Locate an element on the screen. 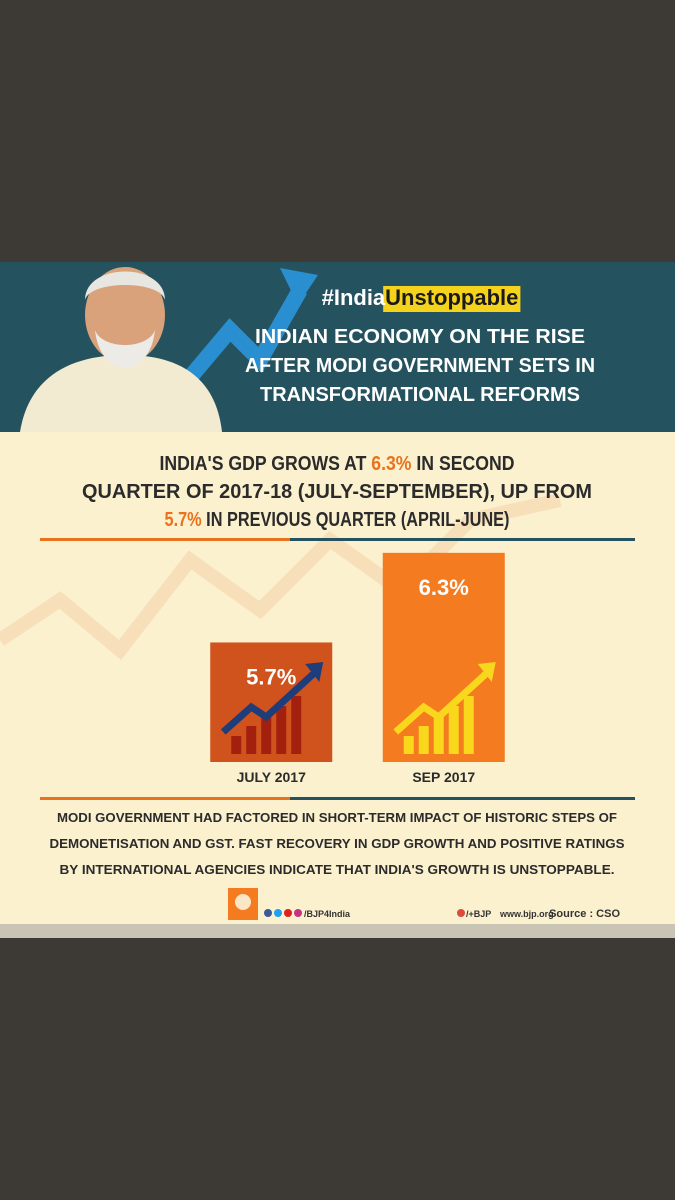 This screenshot has width=675, height=1200. title-line: INDIAN ECONOMY ON THE RISE is located at coordinates (420, 337).